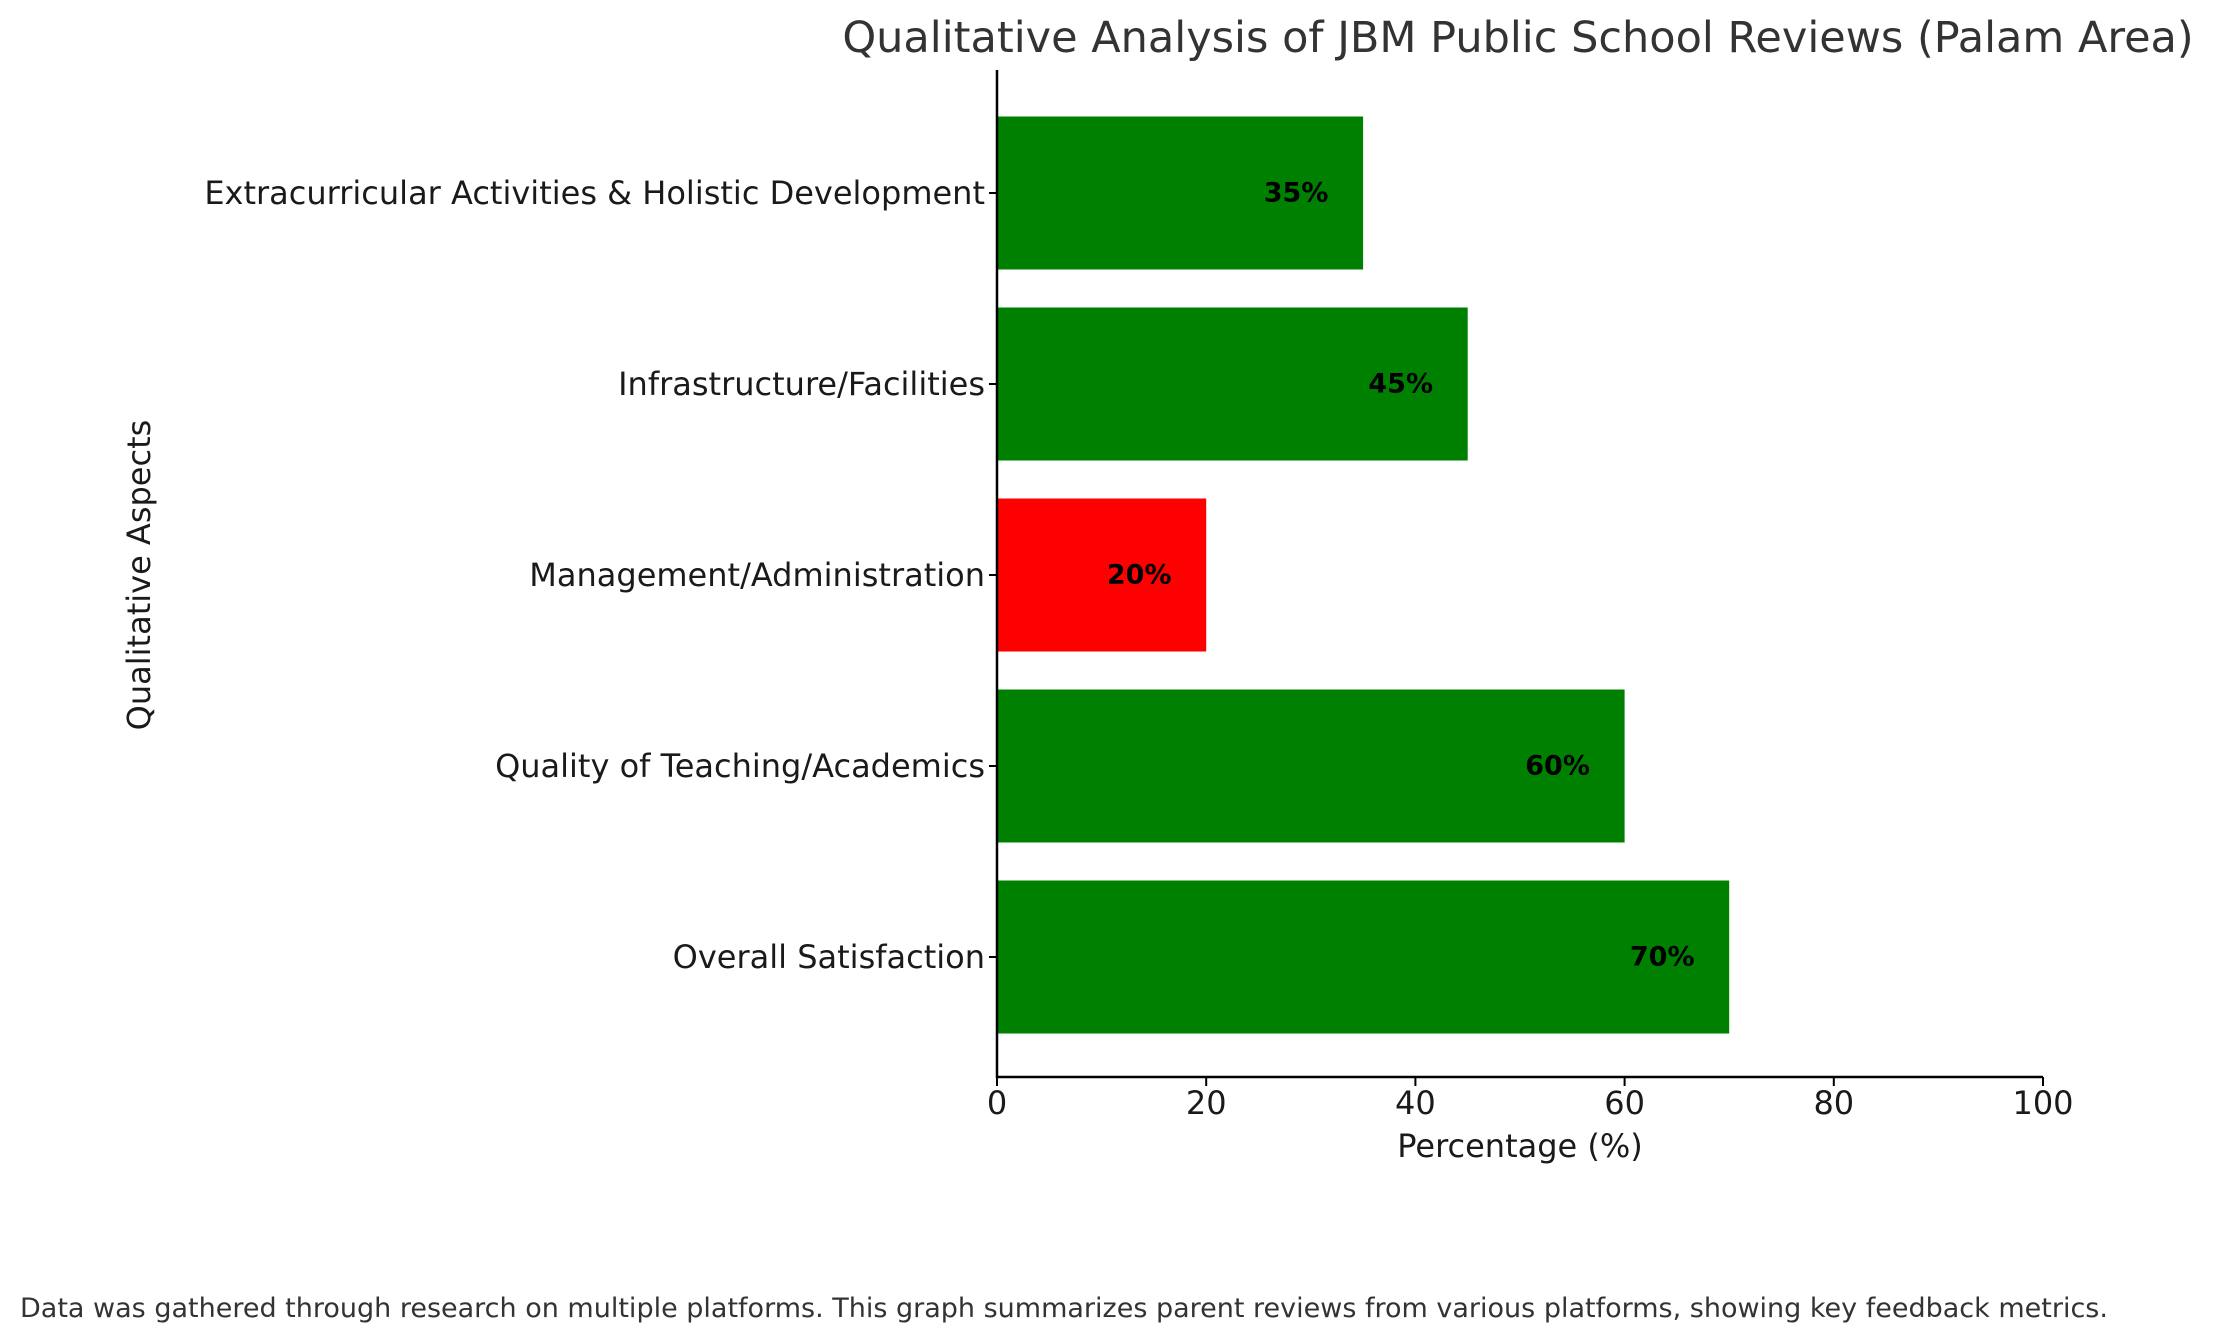 The height and width of the screenshot is (1336, 2230). Describe the element at coordinates (1415, 1103) in the screenshot. I see `x-tick-label: 40` at that location.